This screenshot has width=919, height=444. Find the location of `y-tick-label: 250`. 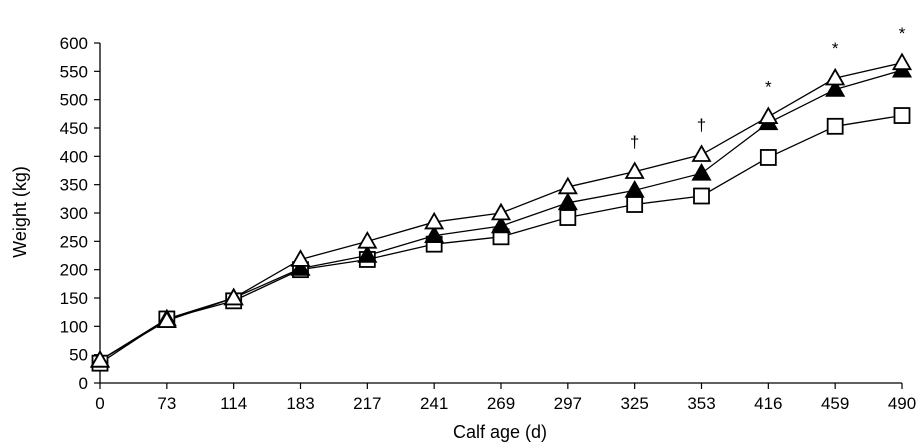

y-tick-label: 250 is located at coordinates (74, 241).